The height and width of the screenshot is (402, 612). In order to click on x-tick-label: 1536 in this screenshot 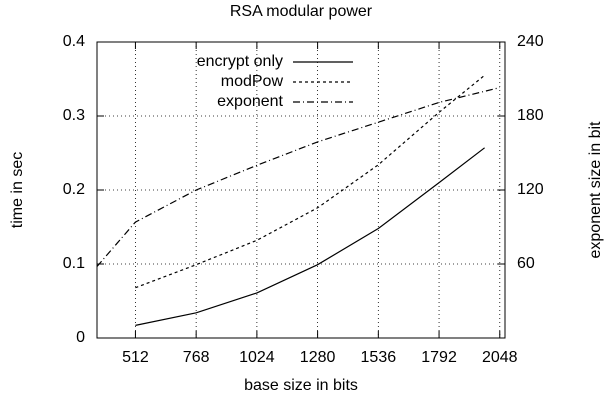, I will do `click(379, 357)`.